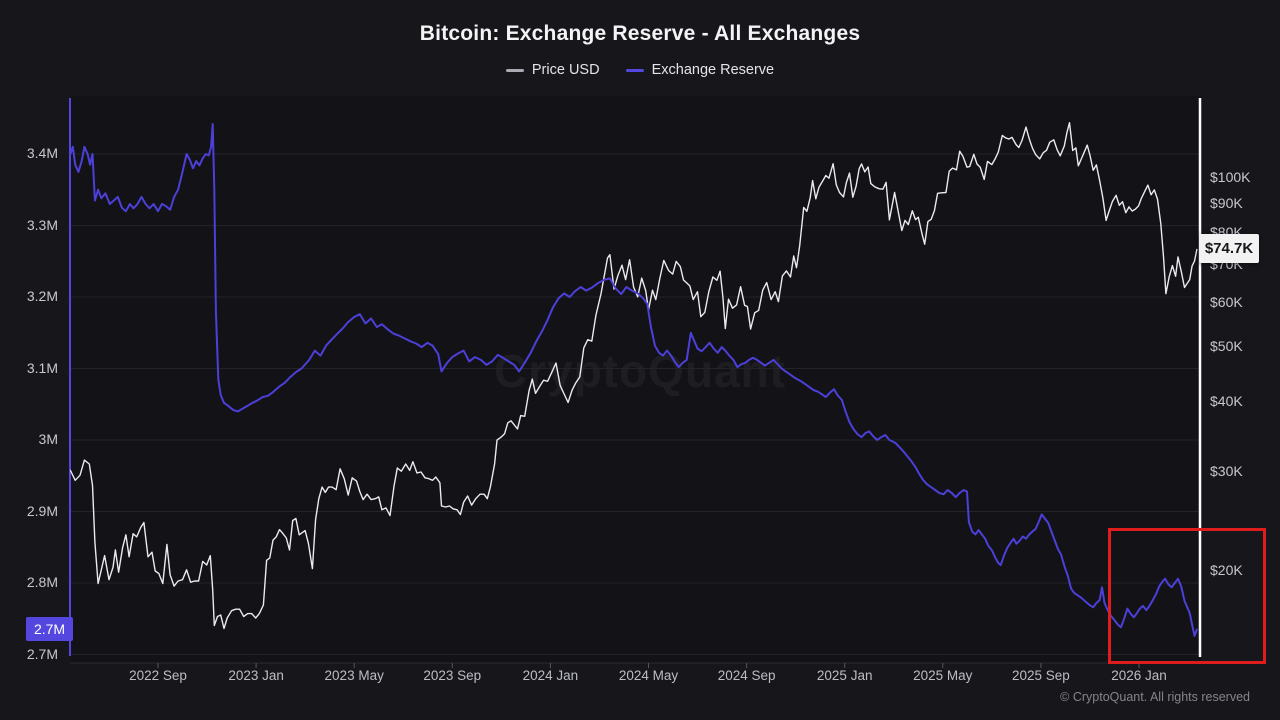 This screenshot has height=720, width=1280. What do you see at coordinates (1139, 675) in the screenshot?
I see `x-axis-label: 2026 Jan` at bounding box center [1139, 675].